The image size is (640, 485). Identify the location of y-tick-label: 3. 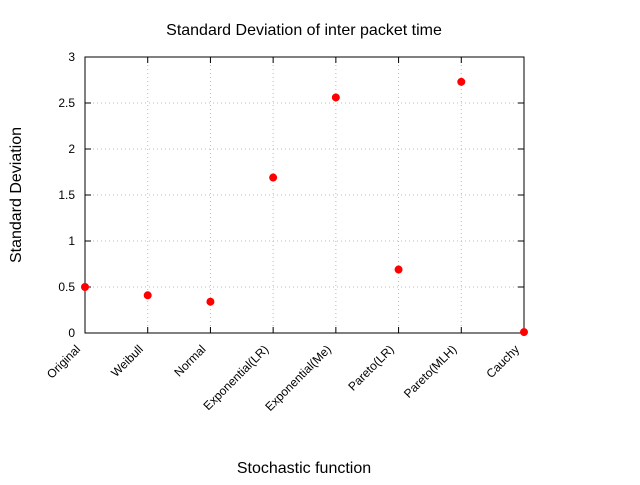
(71, 57).